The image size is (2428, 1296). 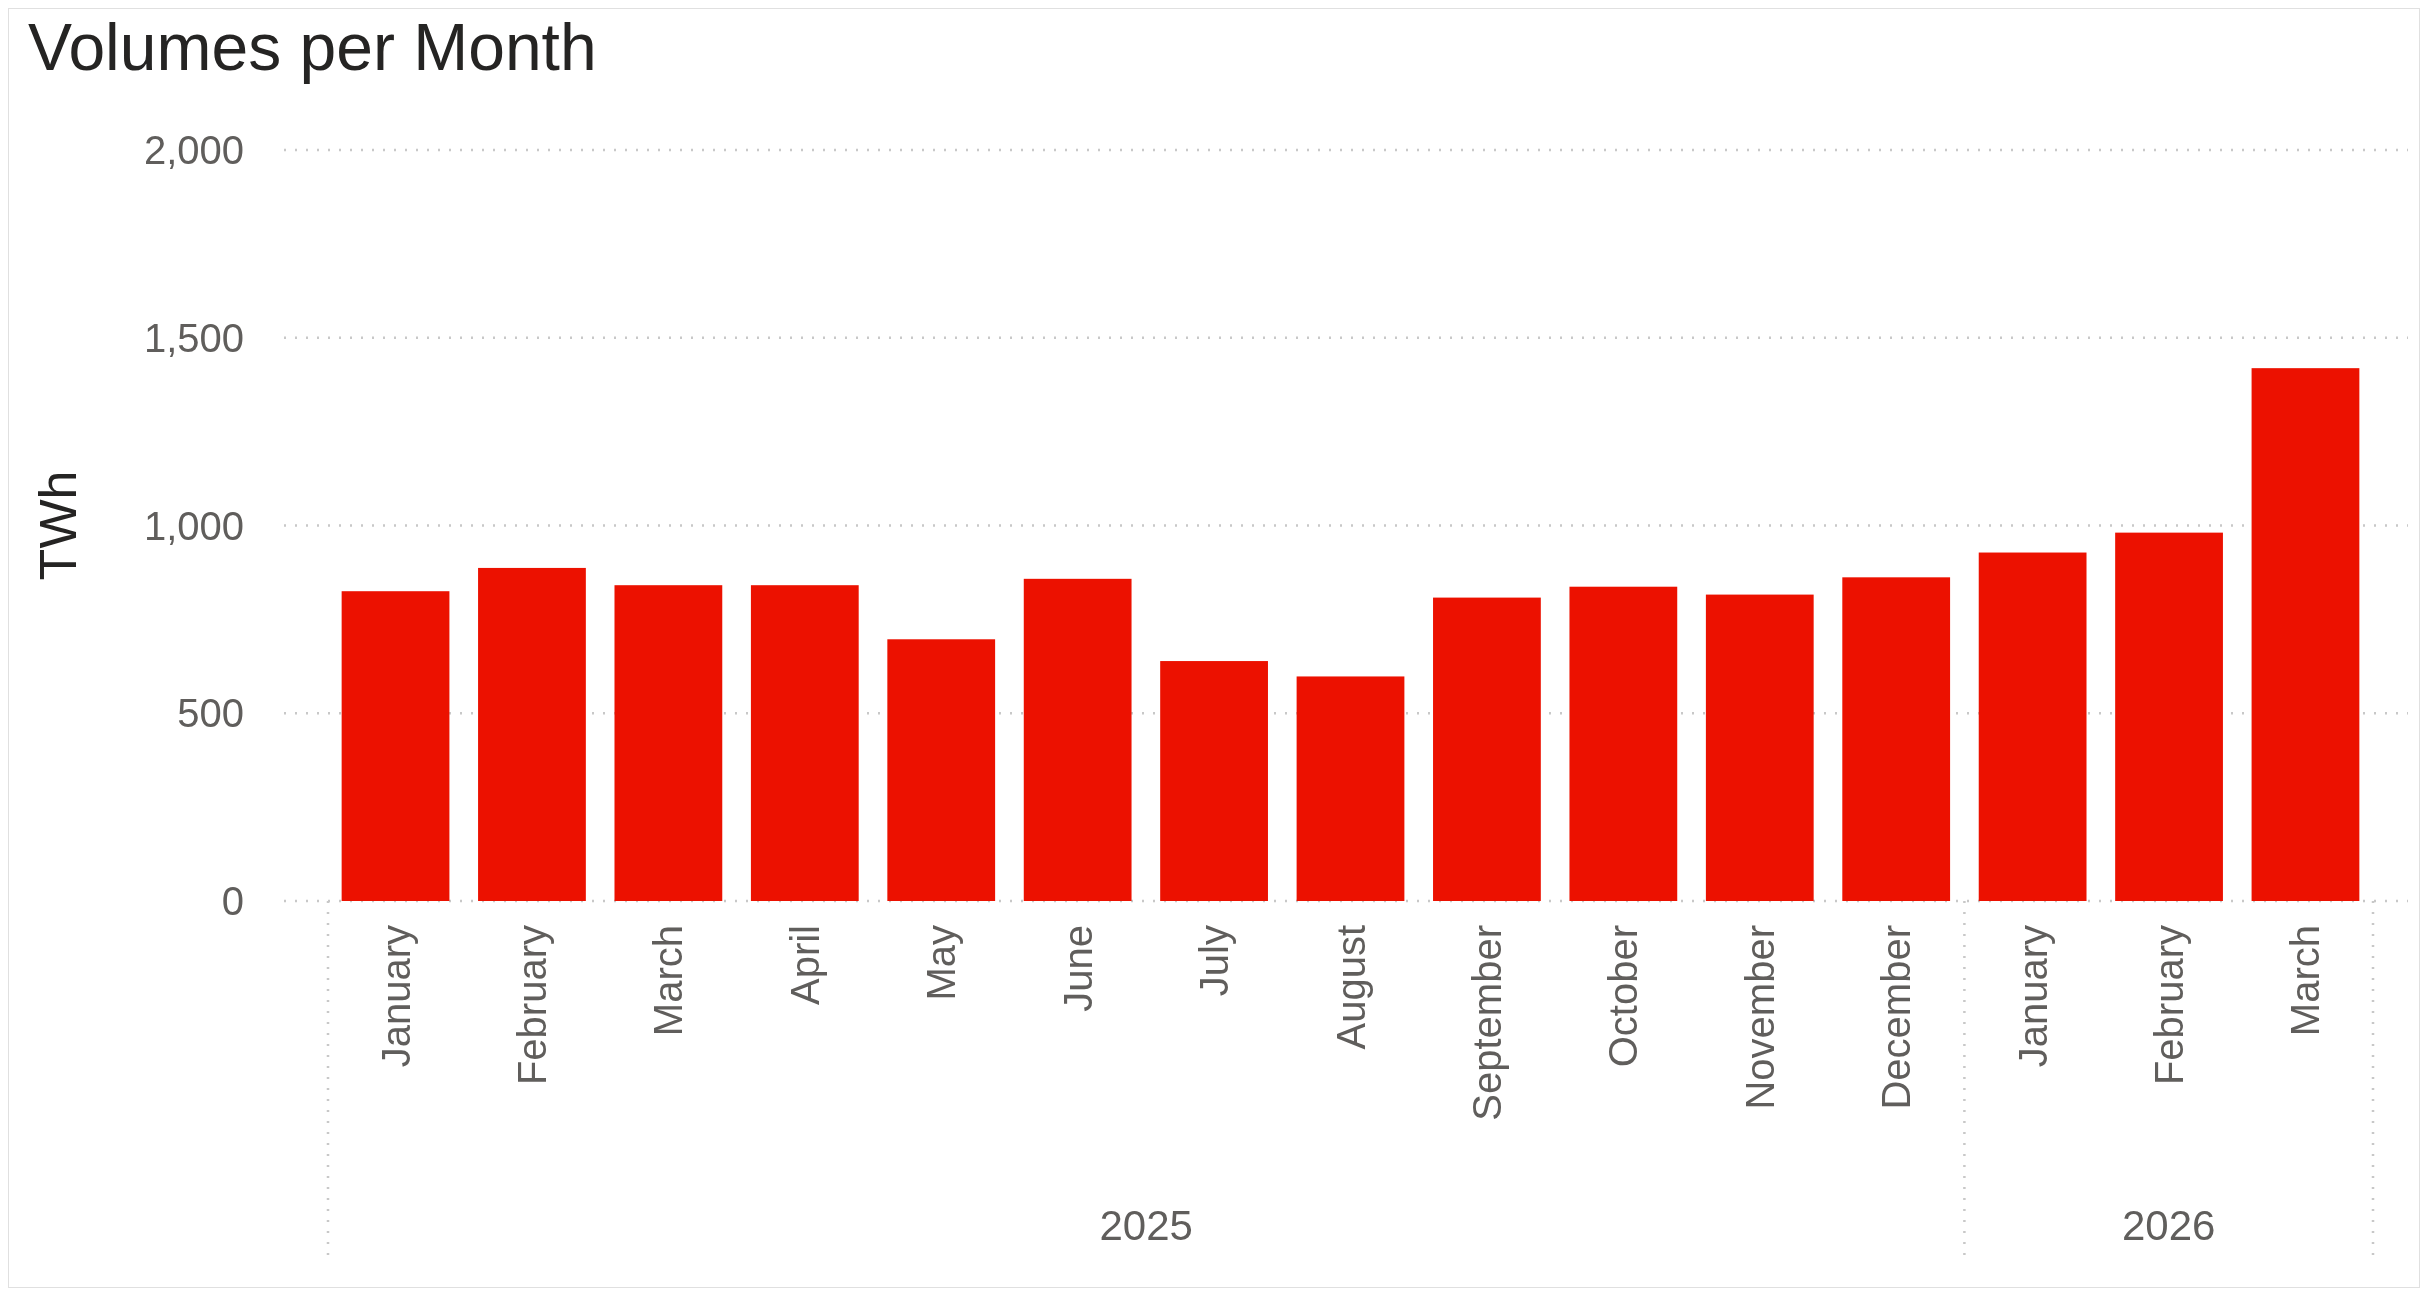 What do you see at coordinates (2168, 1225) in the screenshot?
I see `text: 2026` at bounding box center [2168, 1225].